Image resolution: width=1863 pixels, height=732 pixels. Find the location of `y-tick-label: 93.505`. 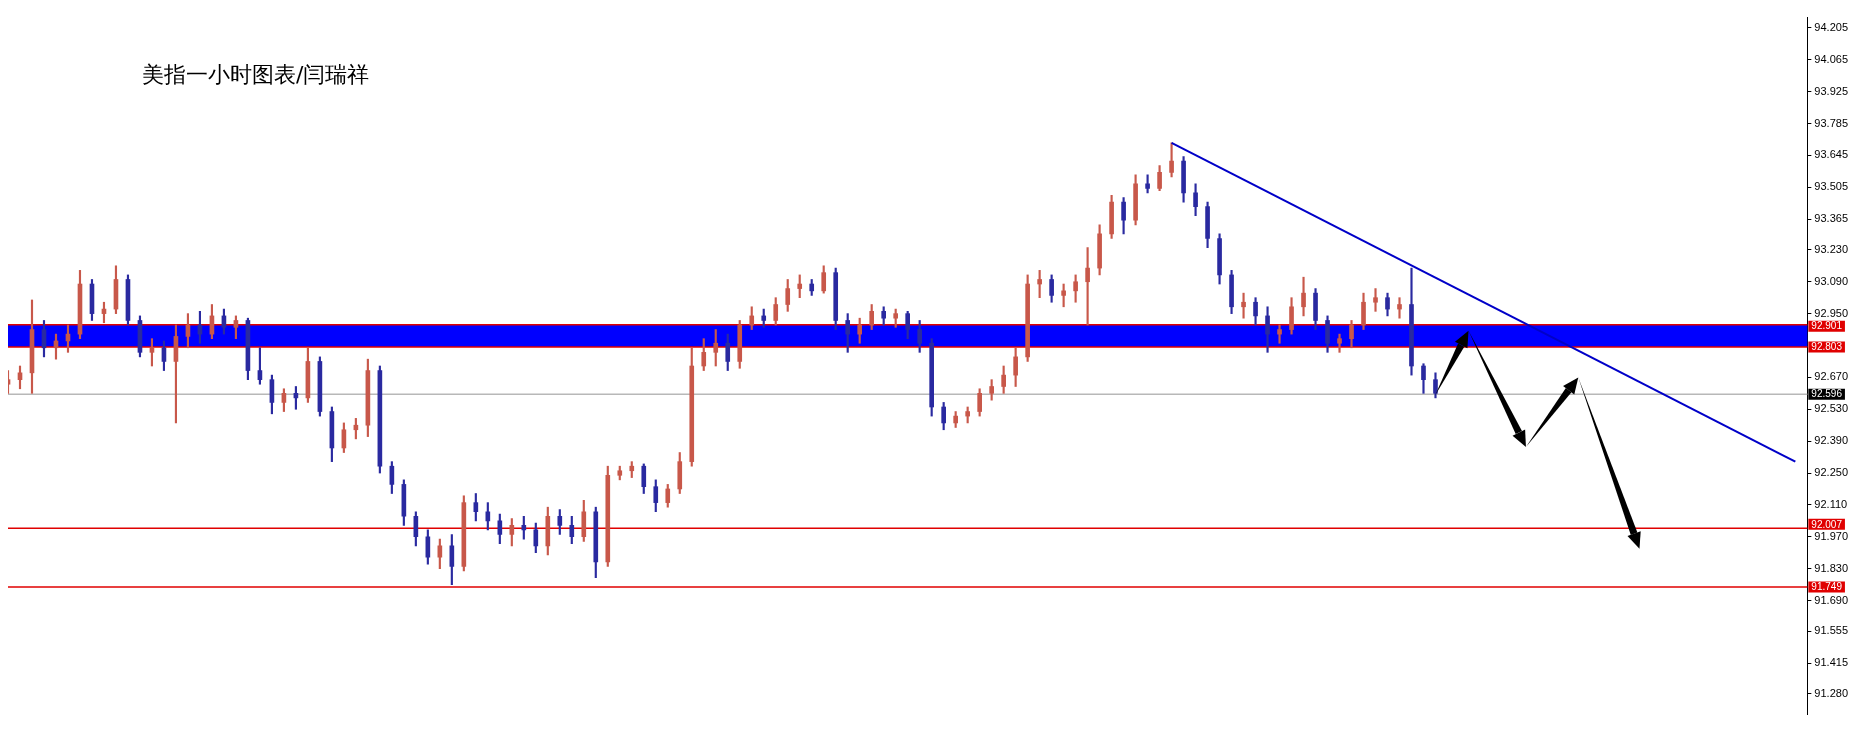

y-tick-label: 93.505 is located at coordinates (1831, 186).